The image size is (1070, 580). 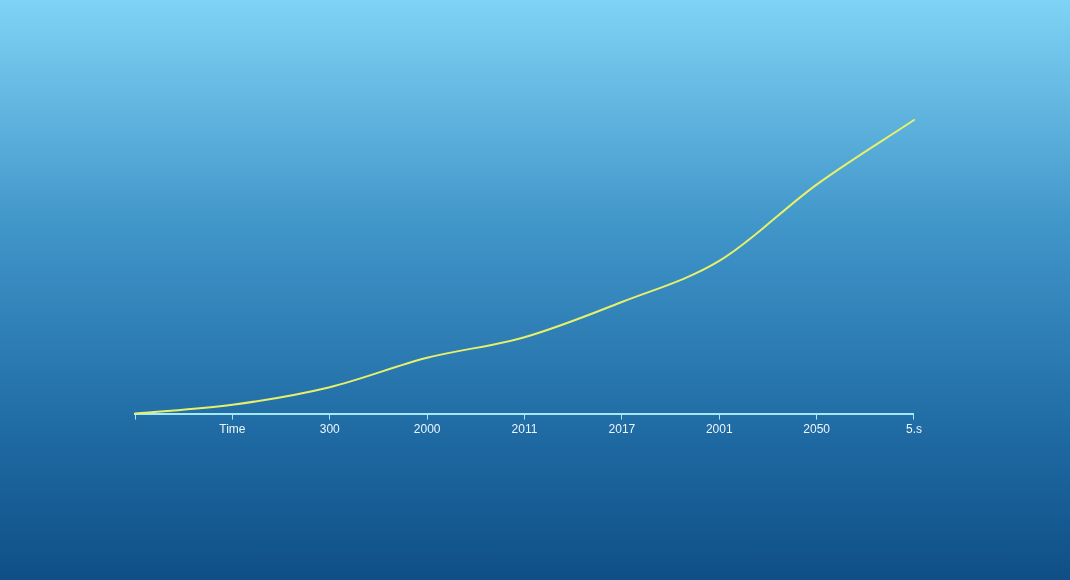 I want to click on x-tick-label: Time, so click(x=232, y=429).